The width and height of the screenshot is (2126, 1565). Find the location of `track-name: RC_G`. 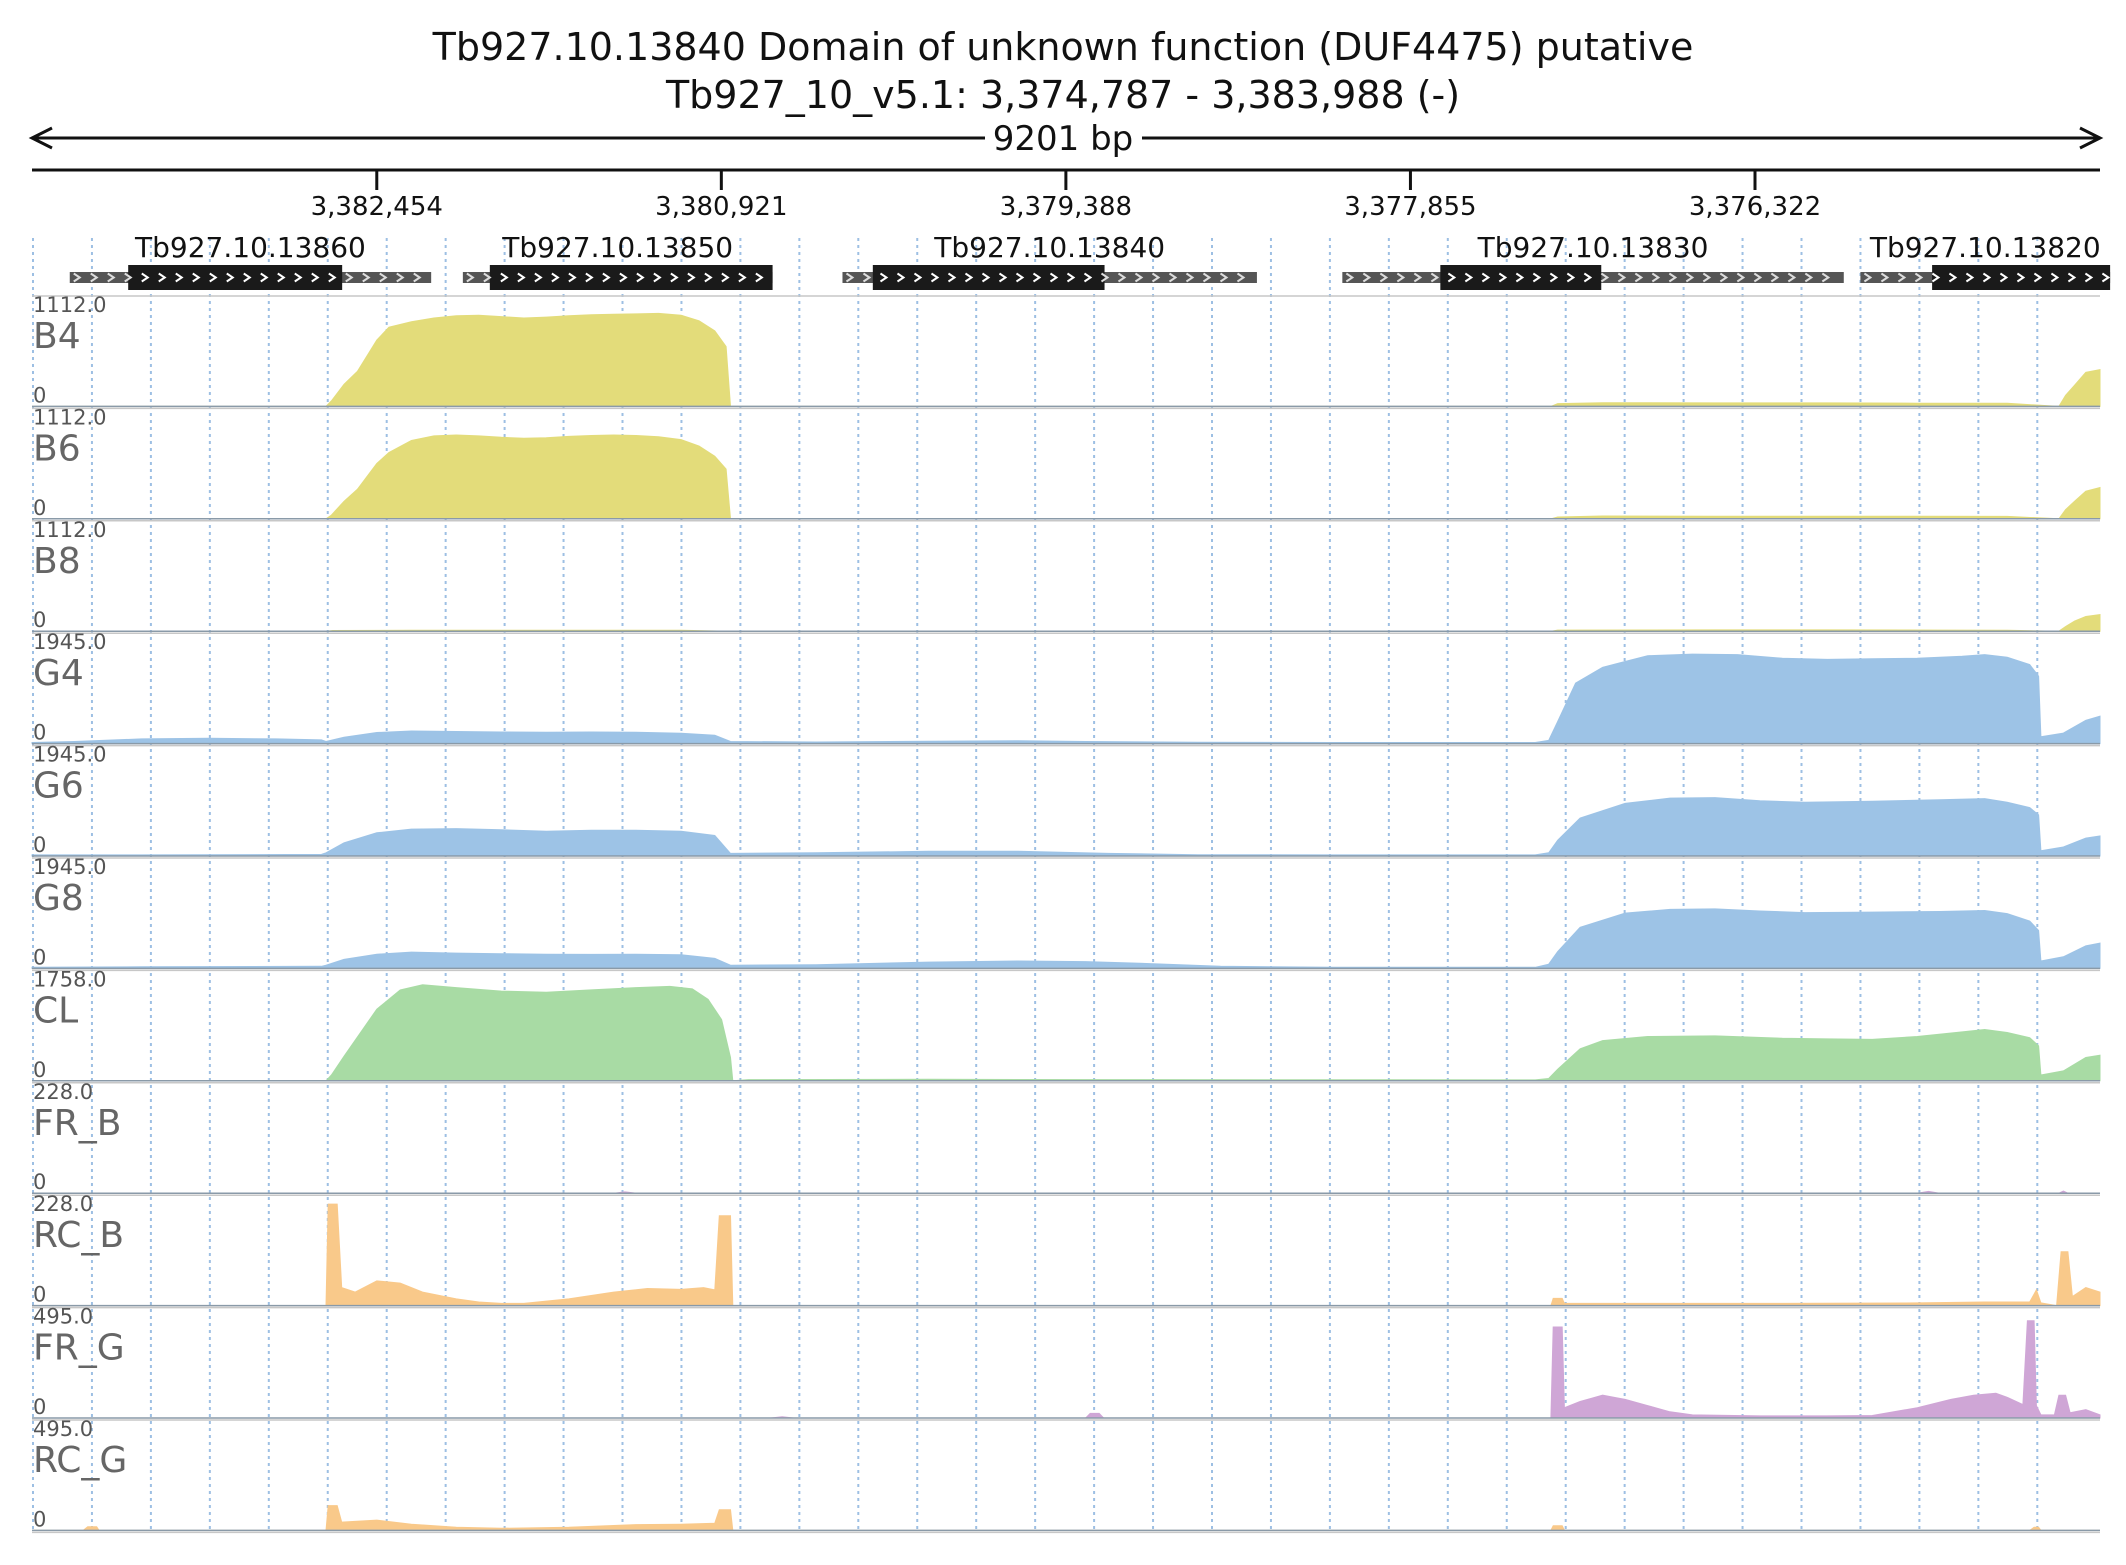

track-name: RC_G is located at coordinates (80, 1460).